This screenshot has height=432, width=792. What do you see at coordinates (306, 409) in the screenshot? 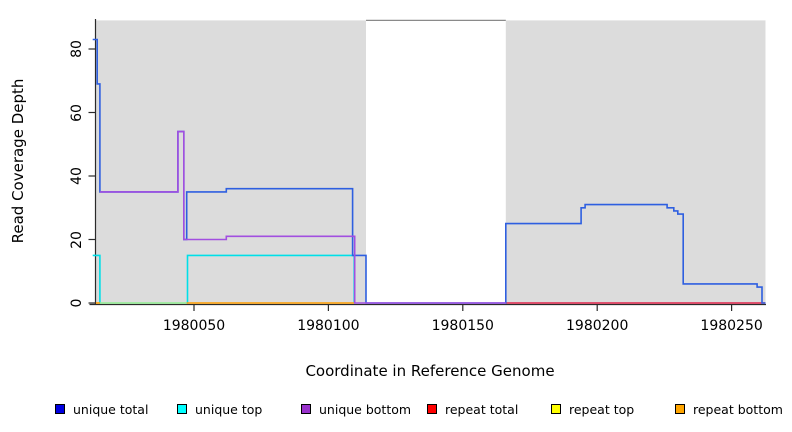
I see `legend-swatch-unique-bottom` at bounding box center [306, 409].